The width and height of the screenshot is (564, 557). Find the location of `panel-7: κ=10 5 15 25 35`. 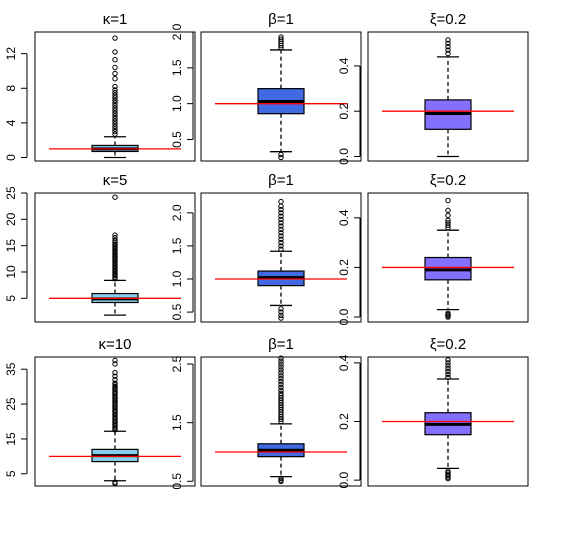

panel-7: κ=10 5 15 25 35 is located at coordinates (100, 411).